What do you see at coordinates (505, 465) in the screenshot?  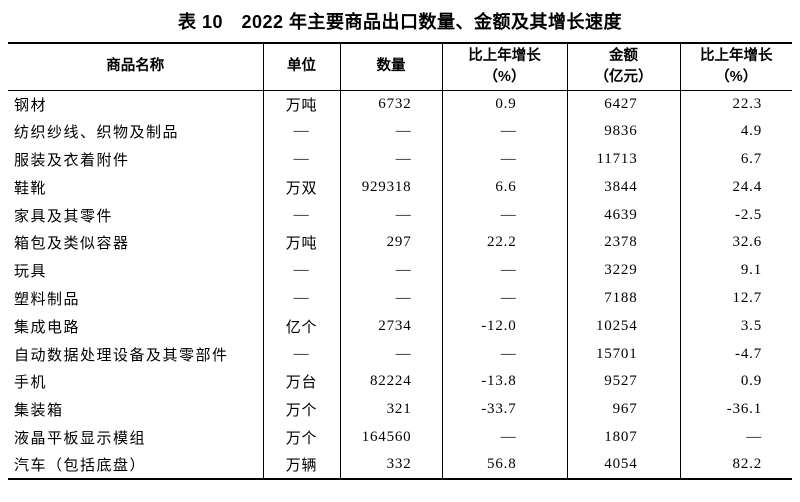 I see `quantity-growth-cell: 56.8` at bounding box center [505, 465].